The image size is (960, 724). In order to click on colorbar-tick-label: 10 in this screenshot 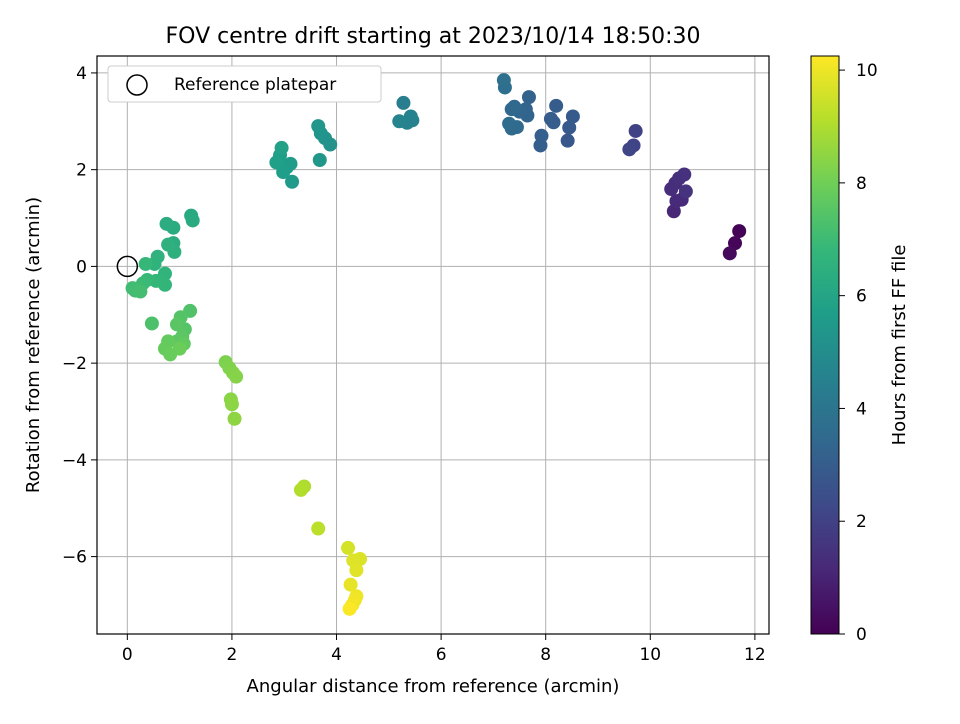, I will do `click(867, 71)`.